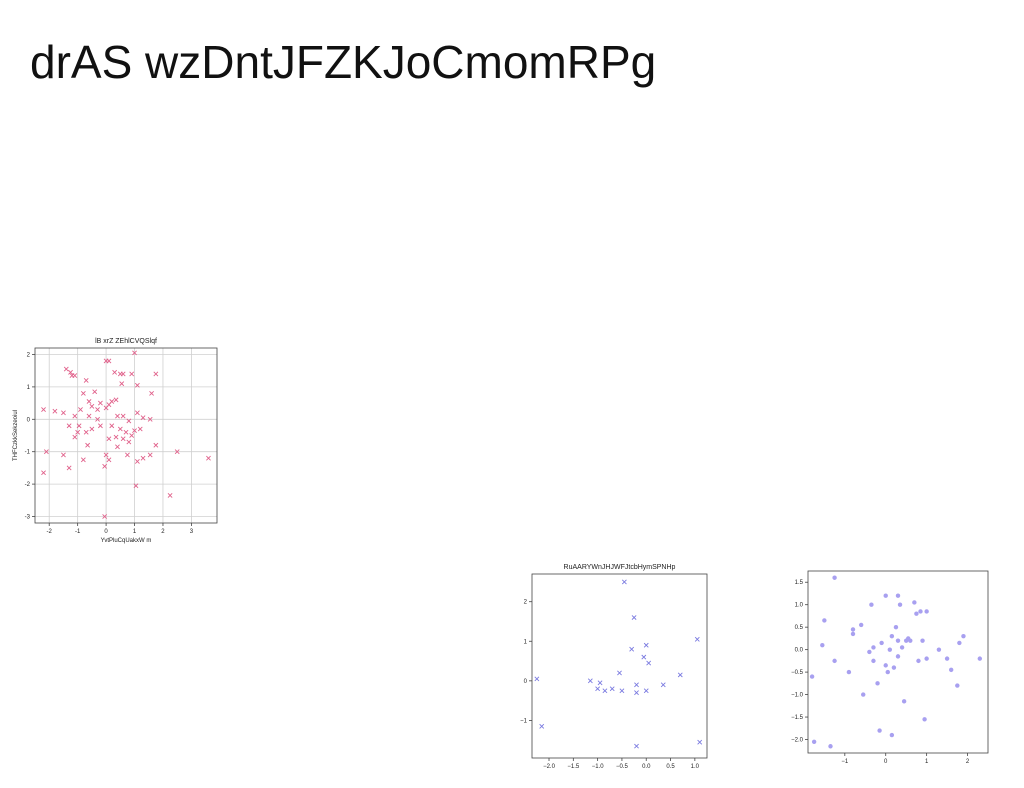  I want to click on x-axis-label: YvtPluCqUakxW m, so click(126, 541).